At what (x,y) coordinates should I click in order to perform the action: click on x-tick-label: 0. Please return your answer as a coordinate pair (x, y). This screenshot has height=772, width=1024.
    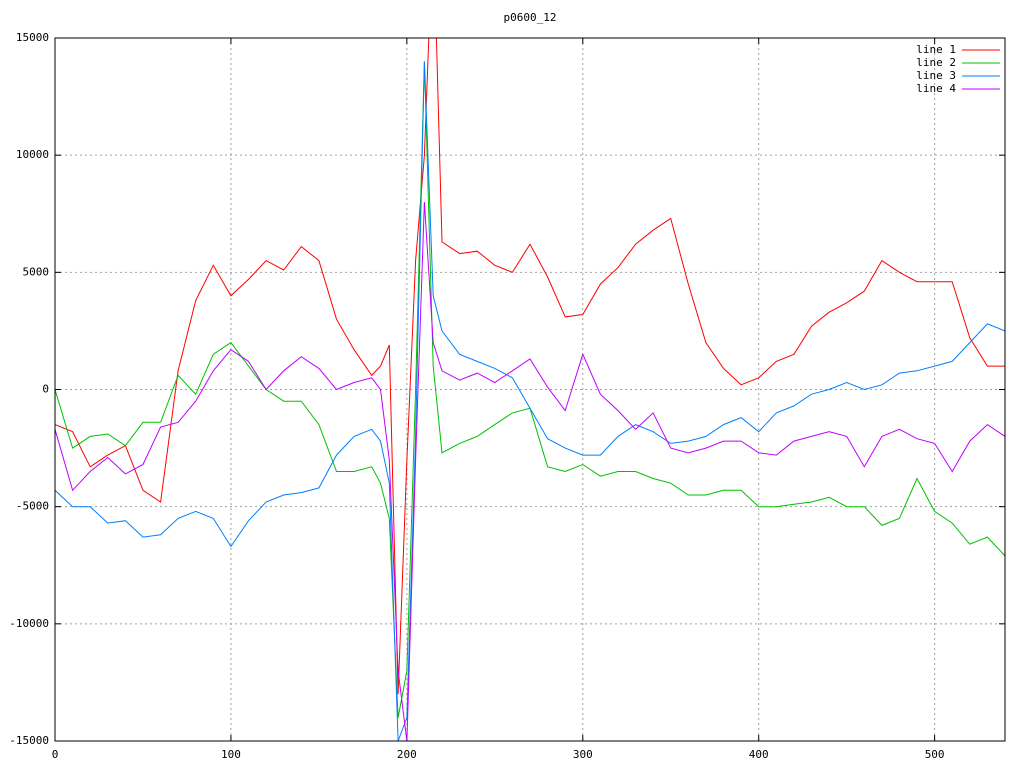
    Looking at the image, I should click on (55, 754).